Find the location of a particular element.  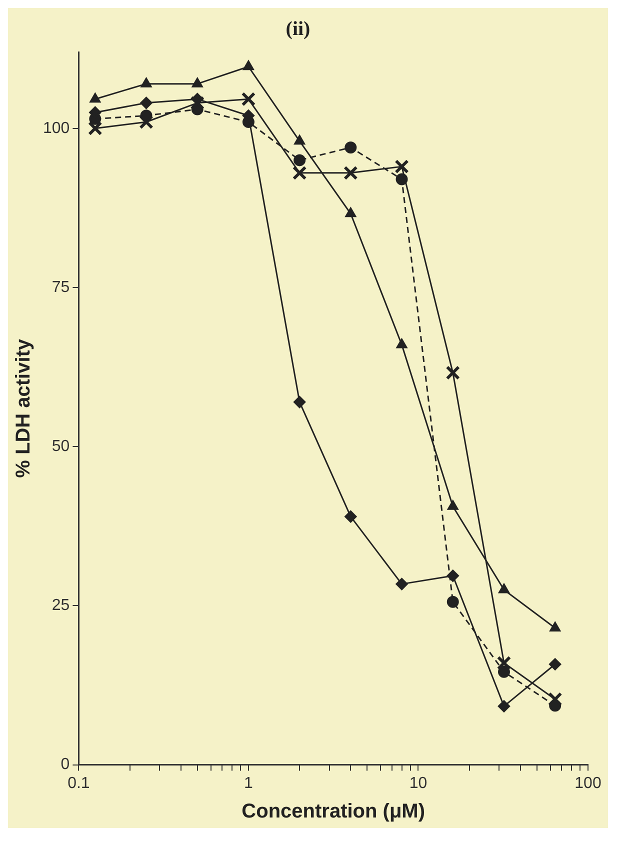

x-tick-label: 100 is located at coordinates (588, 783).